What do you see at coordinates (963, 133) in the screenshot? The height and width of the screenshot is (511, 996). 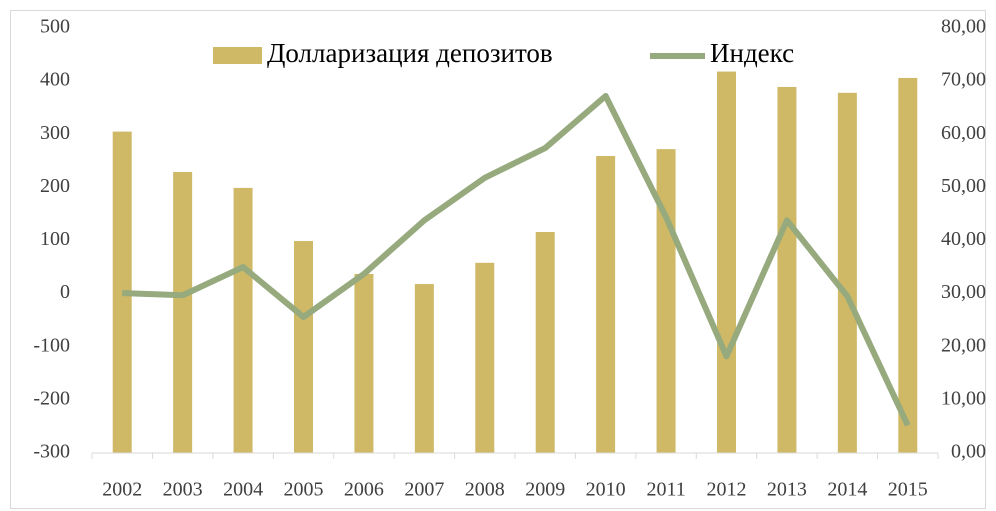 I see `y2-tick-label: 60,00` at bounding box center [963, 133].